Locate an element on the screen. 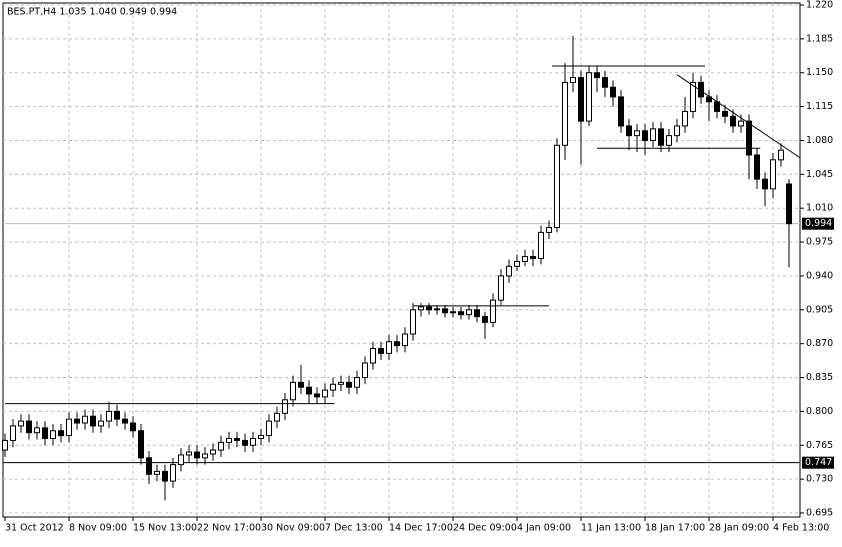 Image resolution: width=842 pixels, height=547 pixels. y-tick-label: 0.905 is located at coordinates (819, 309).